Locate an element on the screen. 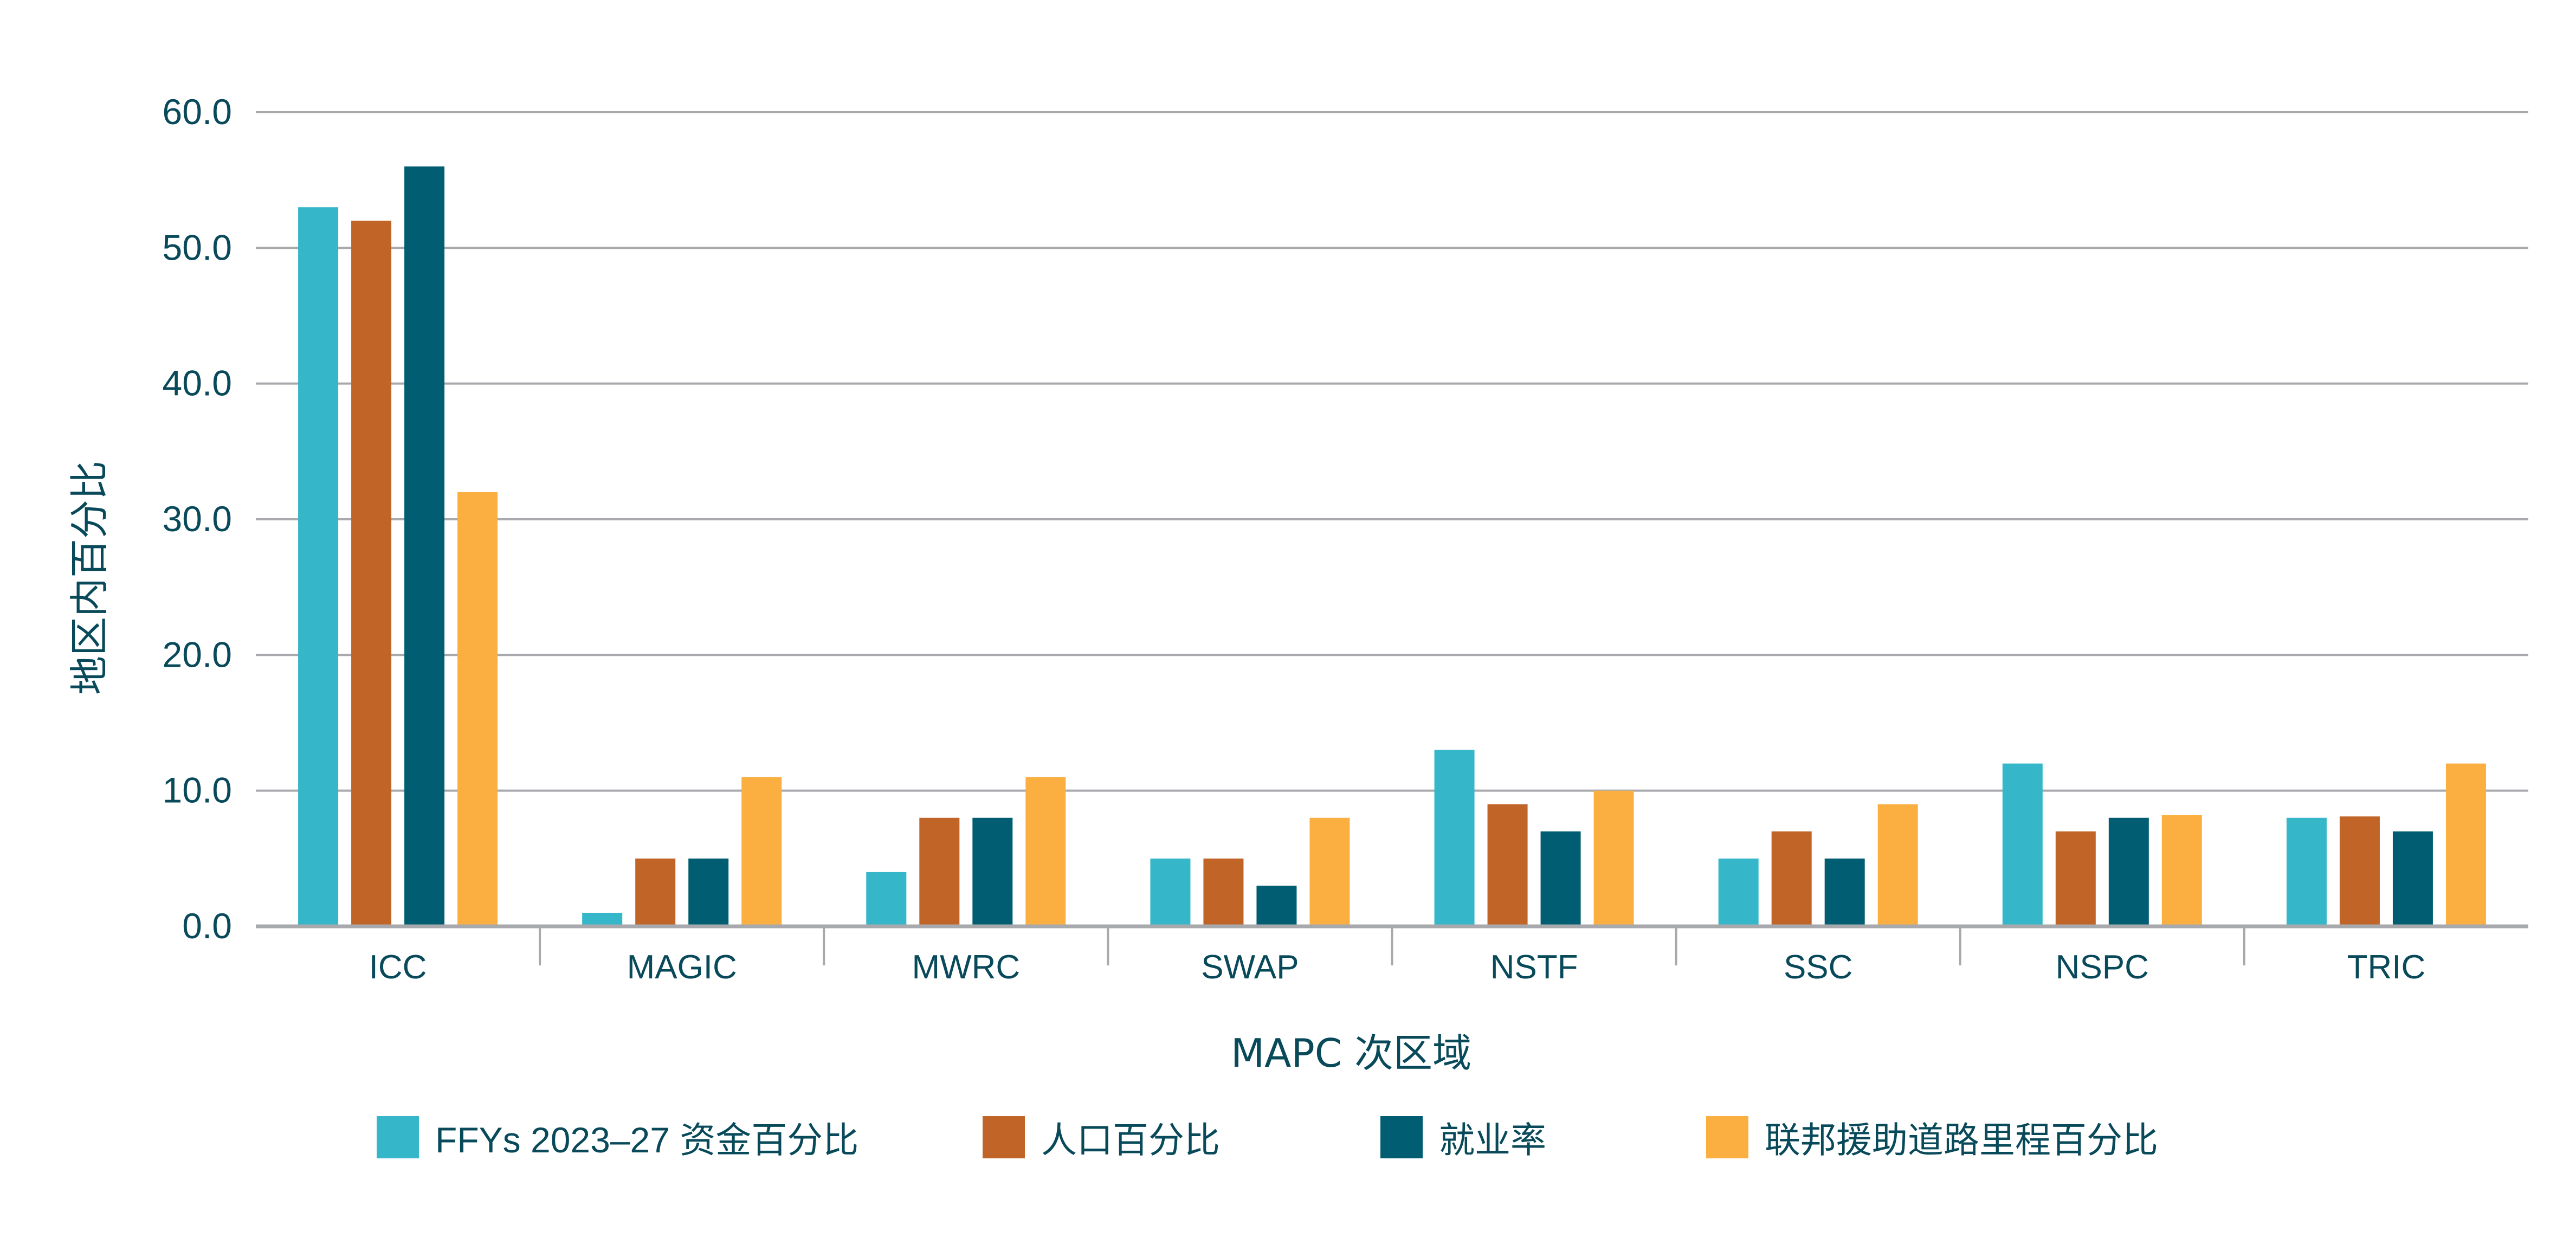 The width and height of the screenshot is (2576, 1257). x-tick-label: SWAP is located at coordinates (1250, 967).